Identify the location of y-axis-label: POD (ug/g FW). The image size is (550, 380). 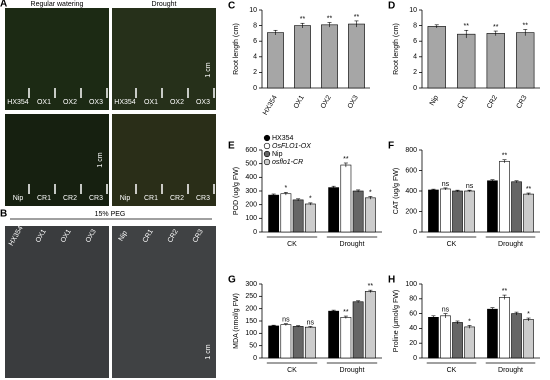
(236, 191).